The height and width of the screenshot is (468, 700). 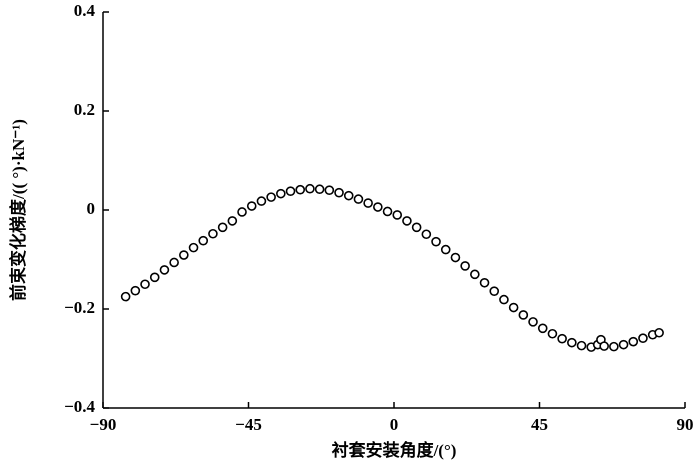 What do you see at coordinates (394, 424) in the screenshot?
I see `x-tick-label: 0` at bounding box center [394, 424].